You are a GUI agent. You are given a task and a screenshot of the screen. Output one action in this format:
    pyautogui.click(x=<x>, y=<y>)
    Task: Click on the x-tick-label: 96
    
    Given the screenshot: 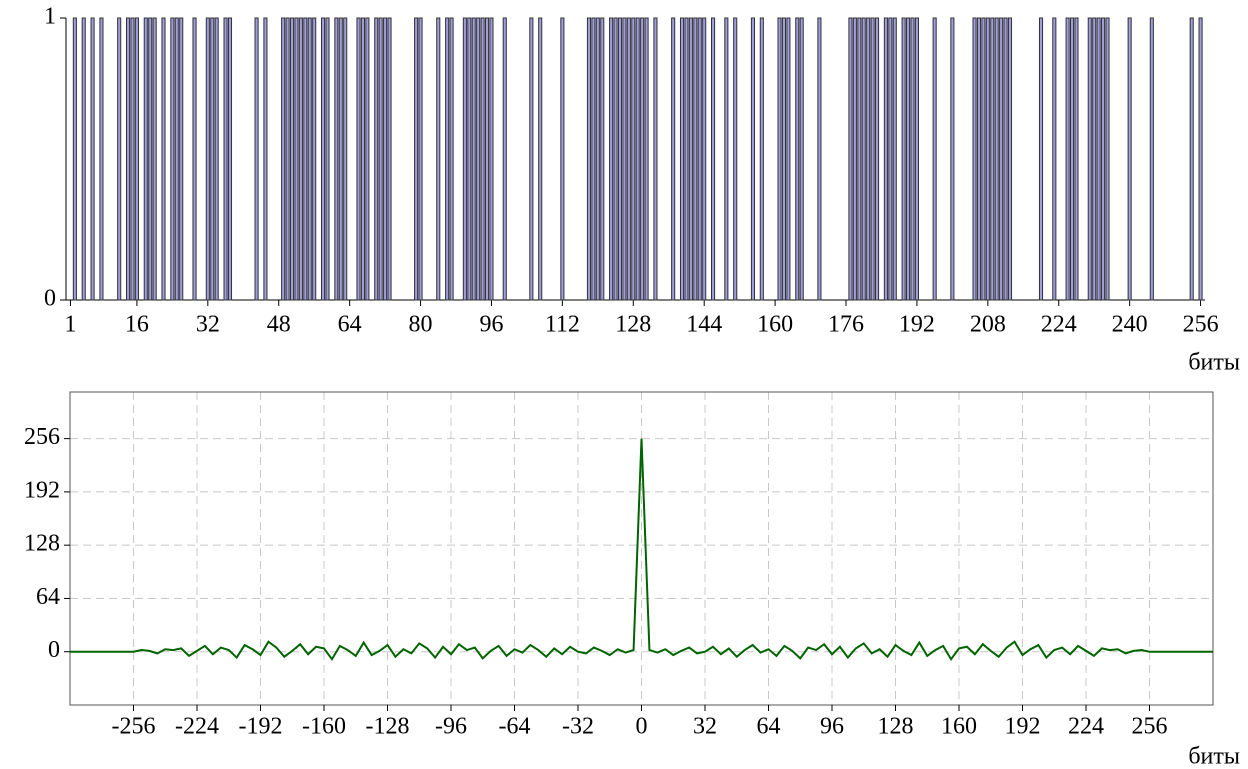 What is the action you would take?
    pyautogui.click(x=832, y=727)
    